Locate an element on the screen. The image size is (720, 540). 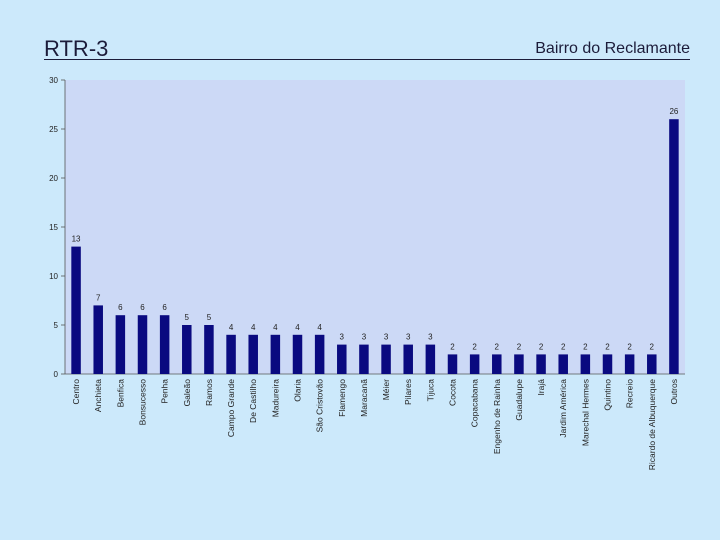
category-label: Ramos is located at coordinates (209, 392).